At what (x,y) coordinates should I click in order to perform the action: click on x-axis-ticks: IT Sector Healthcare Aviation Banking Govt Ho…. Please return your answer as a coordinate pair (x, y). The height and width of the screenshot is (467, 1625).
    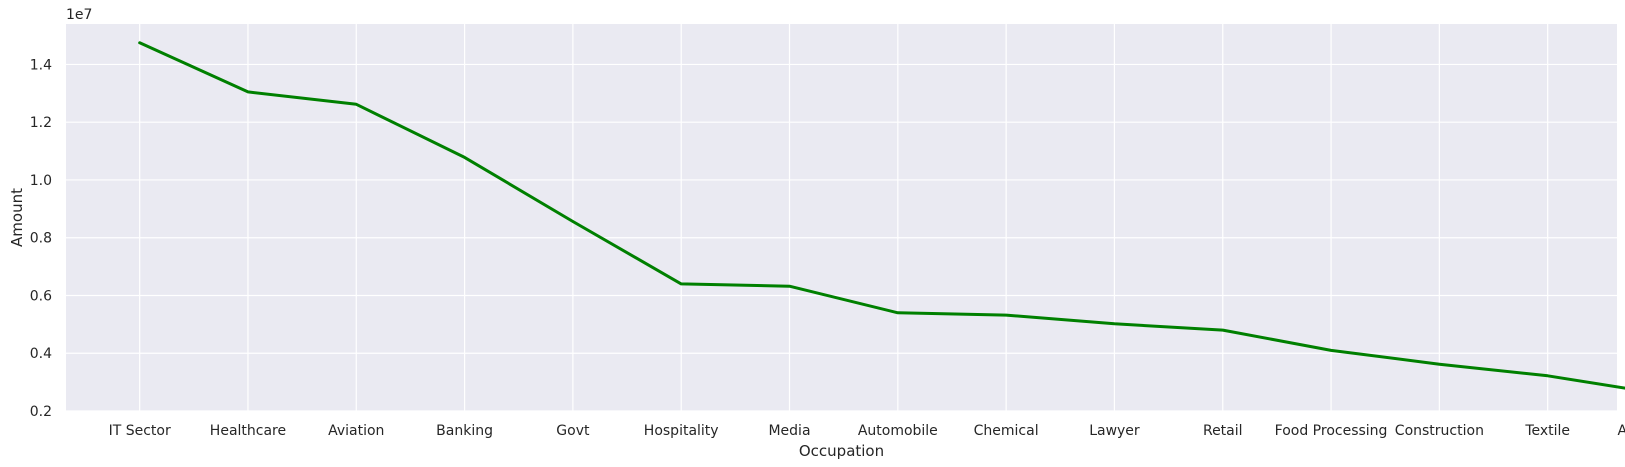
    Looking at the image, I should click on (867, 431).